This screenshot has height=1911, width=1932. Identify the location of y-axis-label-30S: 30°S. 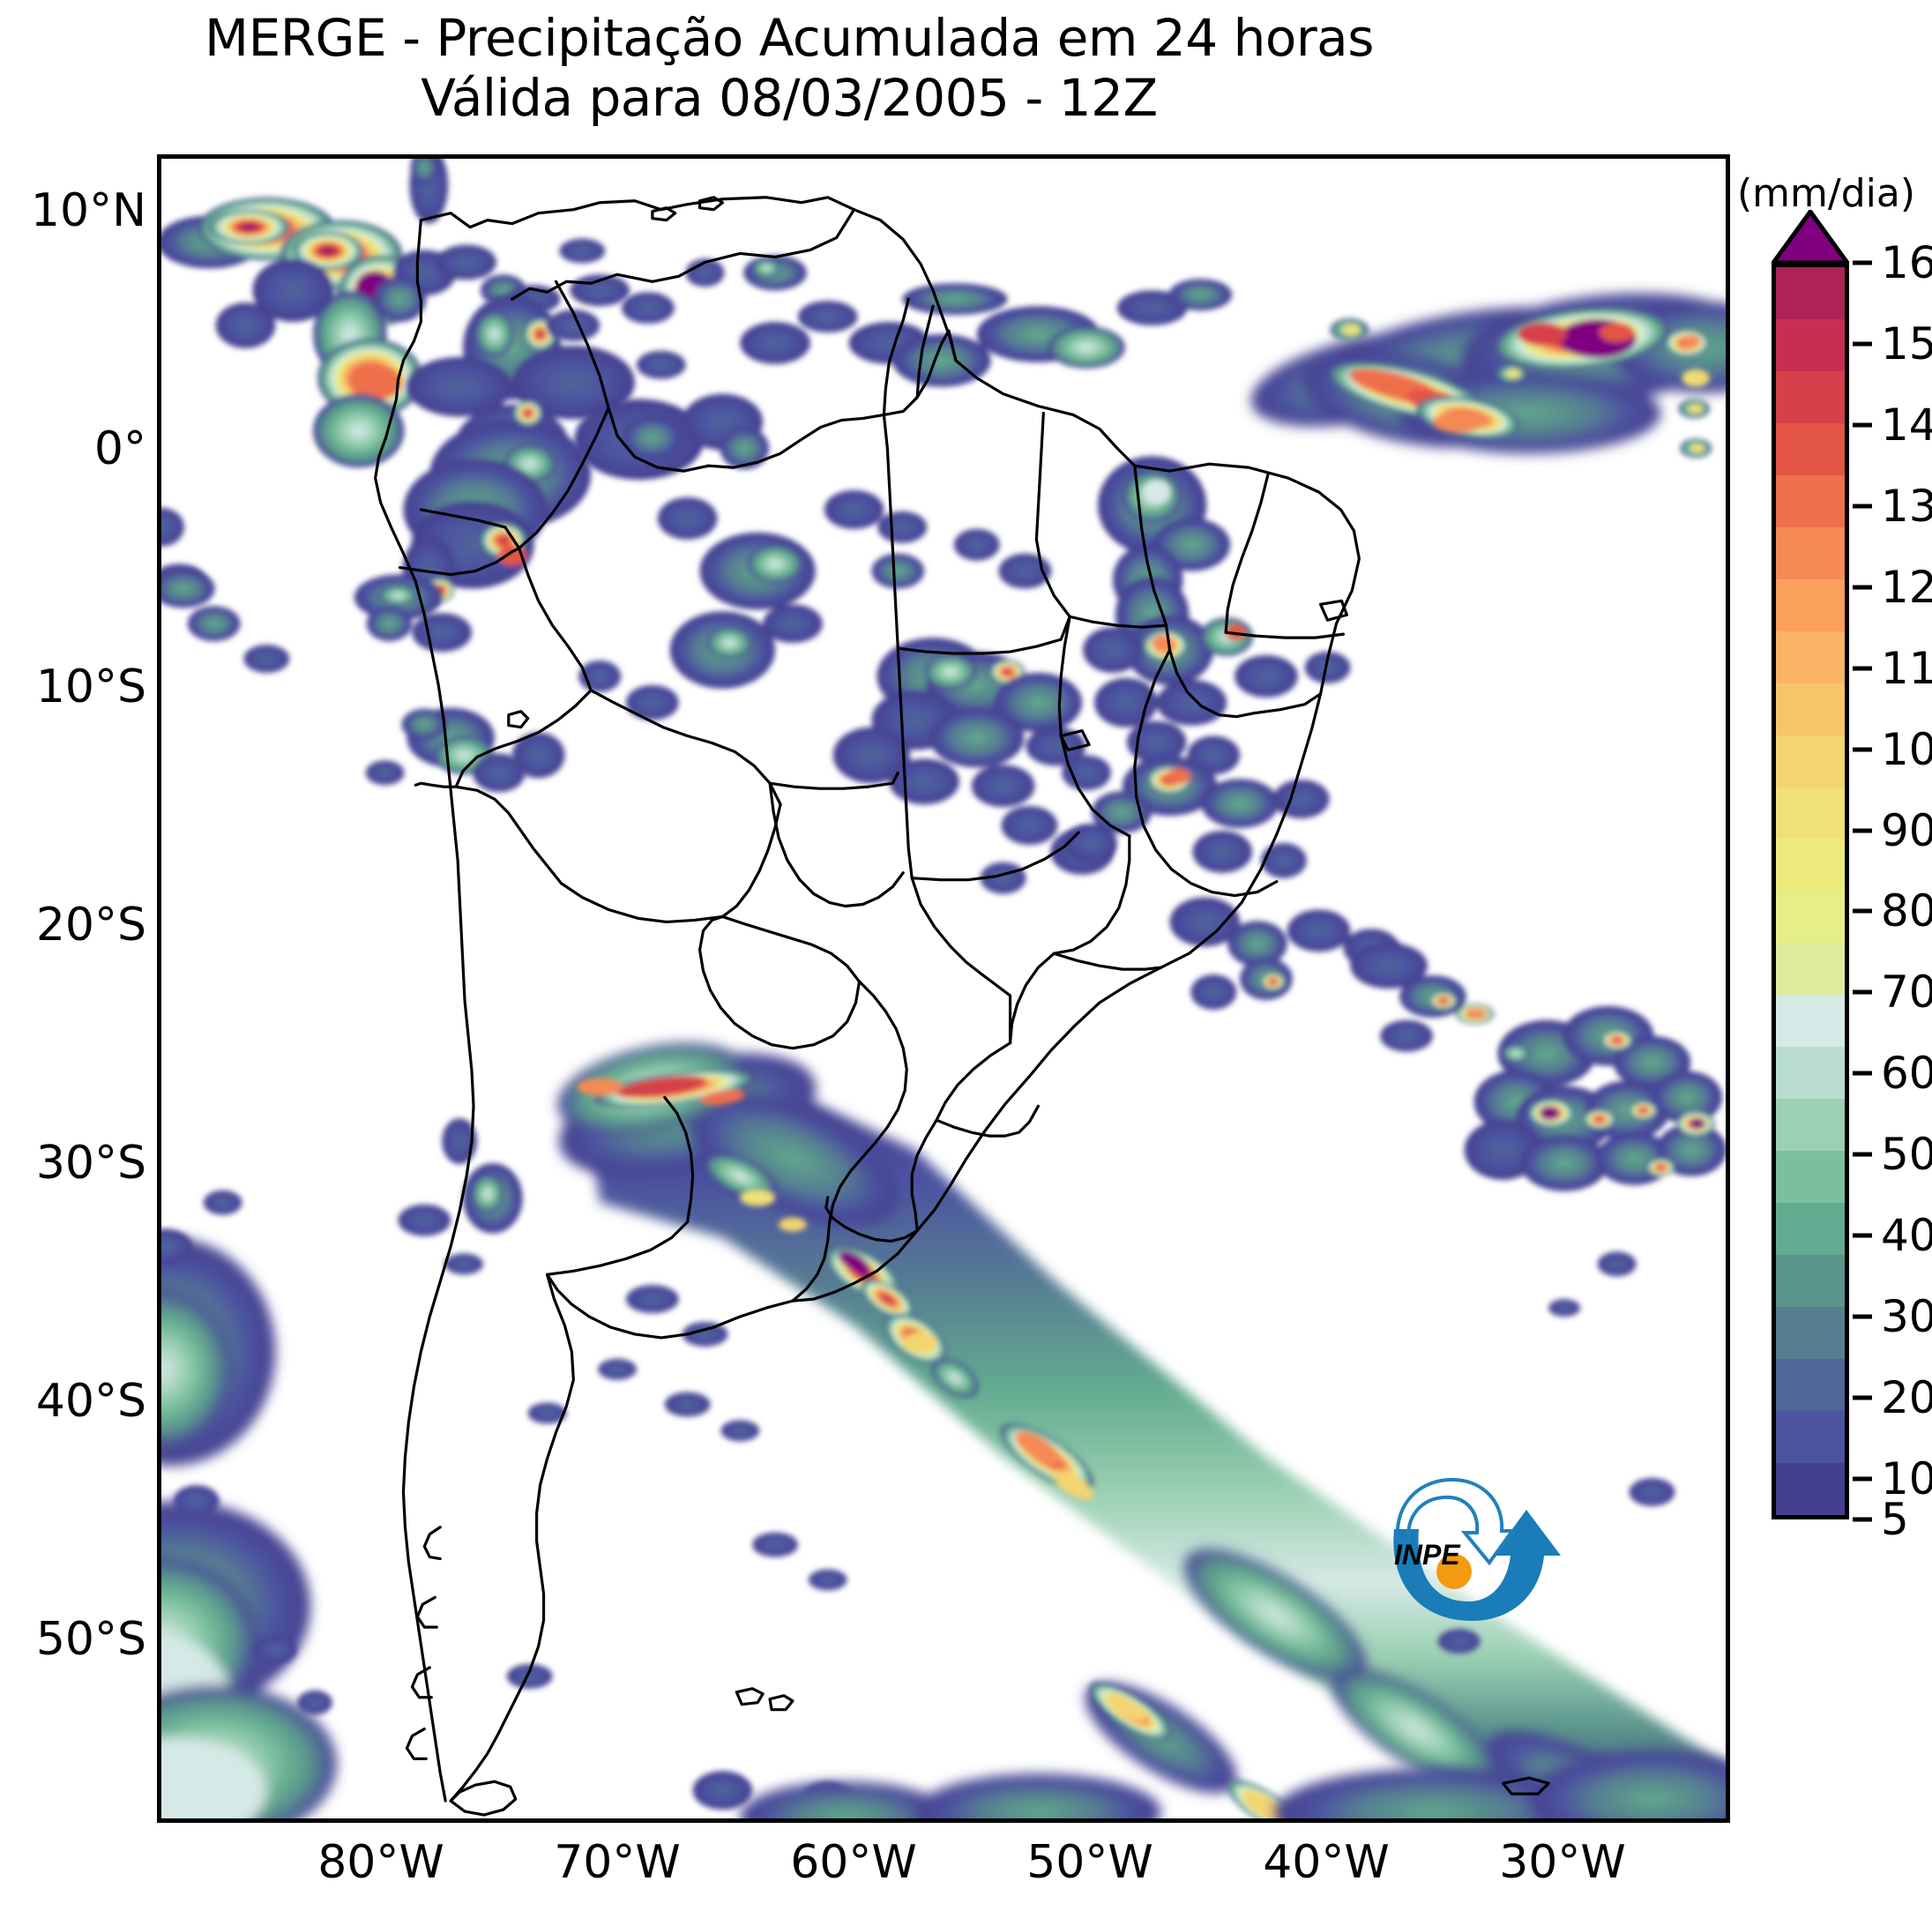
(90, 1163).